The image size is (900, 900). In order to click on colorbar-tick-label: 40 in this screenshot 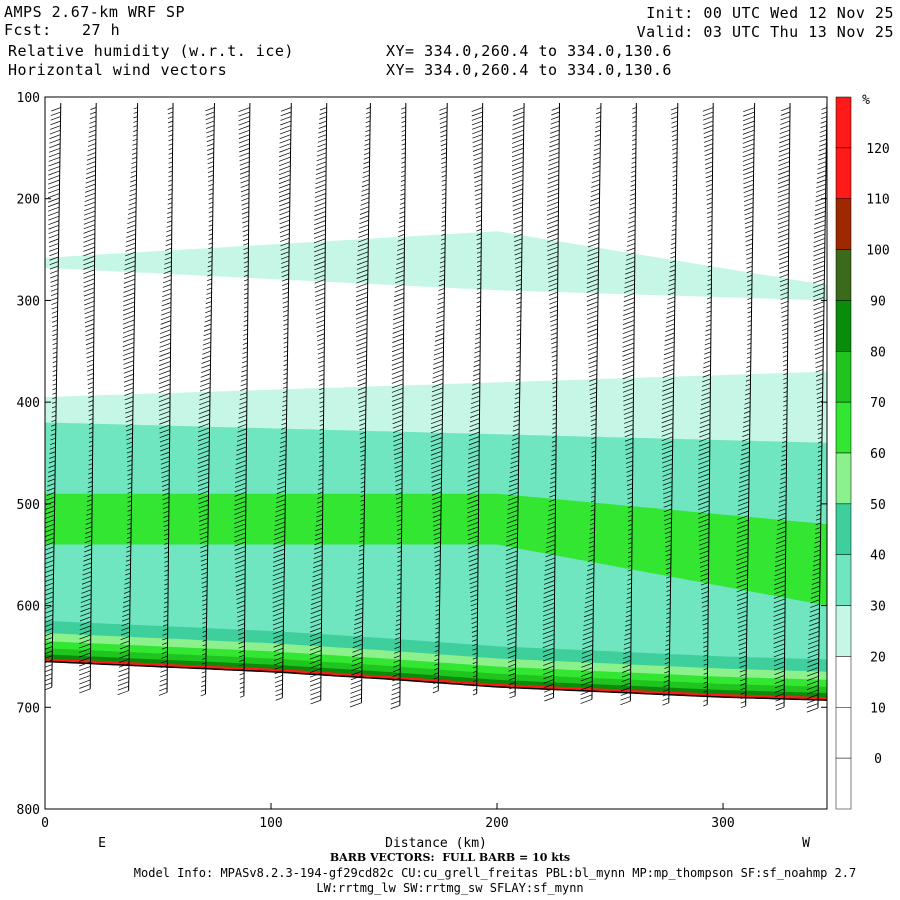, I will do `click(878, 556)`.